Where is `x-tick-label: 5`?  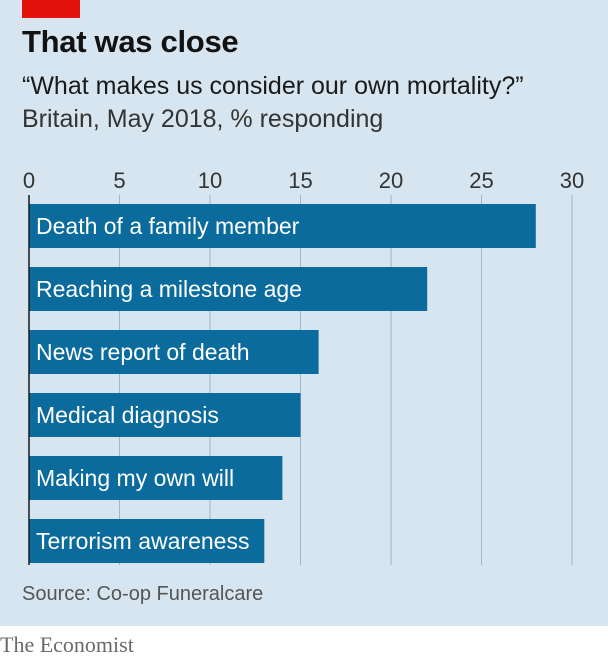
x-tick-label: 5 is located at coordinates (119, 180).